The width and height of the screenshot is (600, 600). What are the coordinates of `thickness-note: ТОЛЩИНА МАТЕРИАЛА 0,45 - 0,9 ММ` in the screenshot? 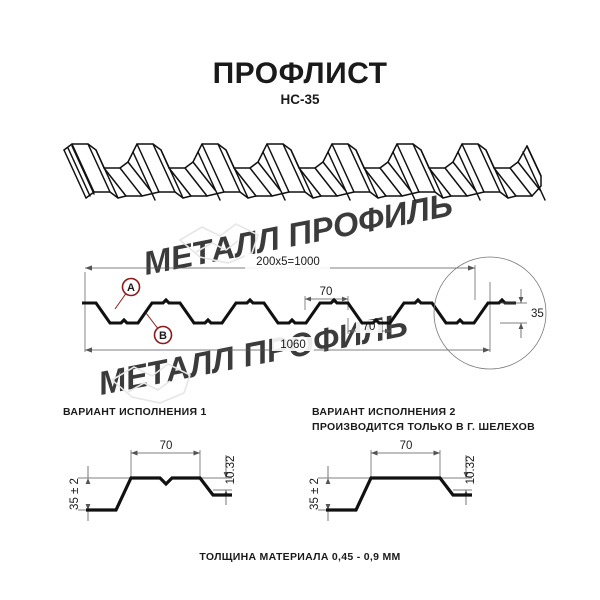 It's located at (299, 557).